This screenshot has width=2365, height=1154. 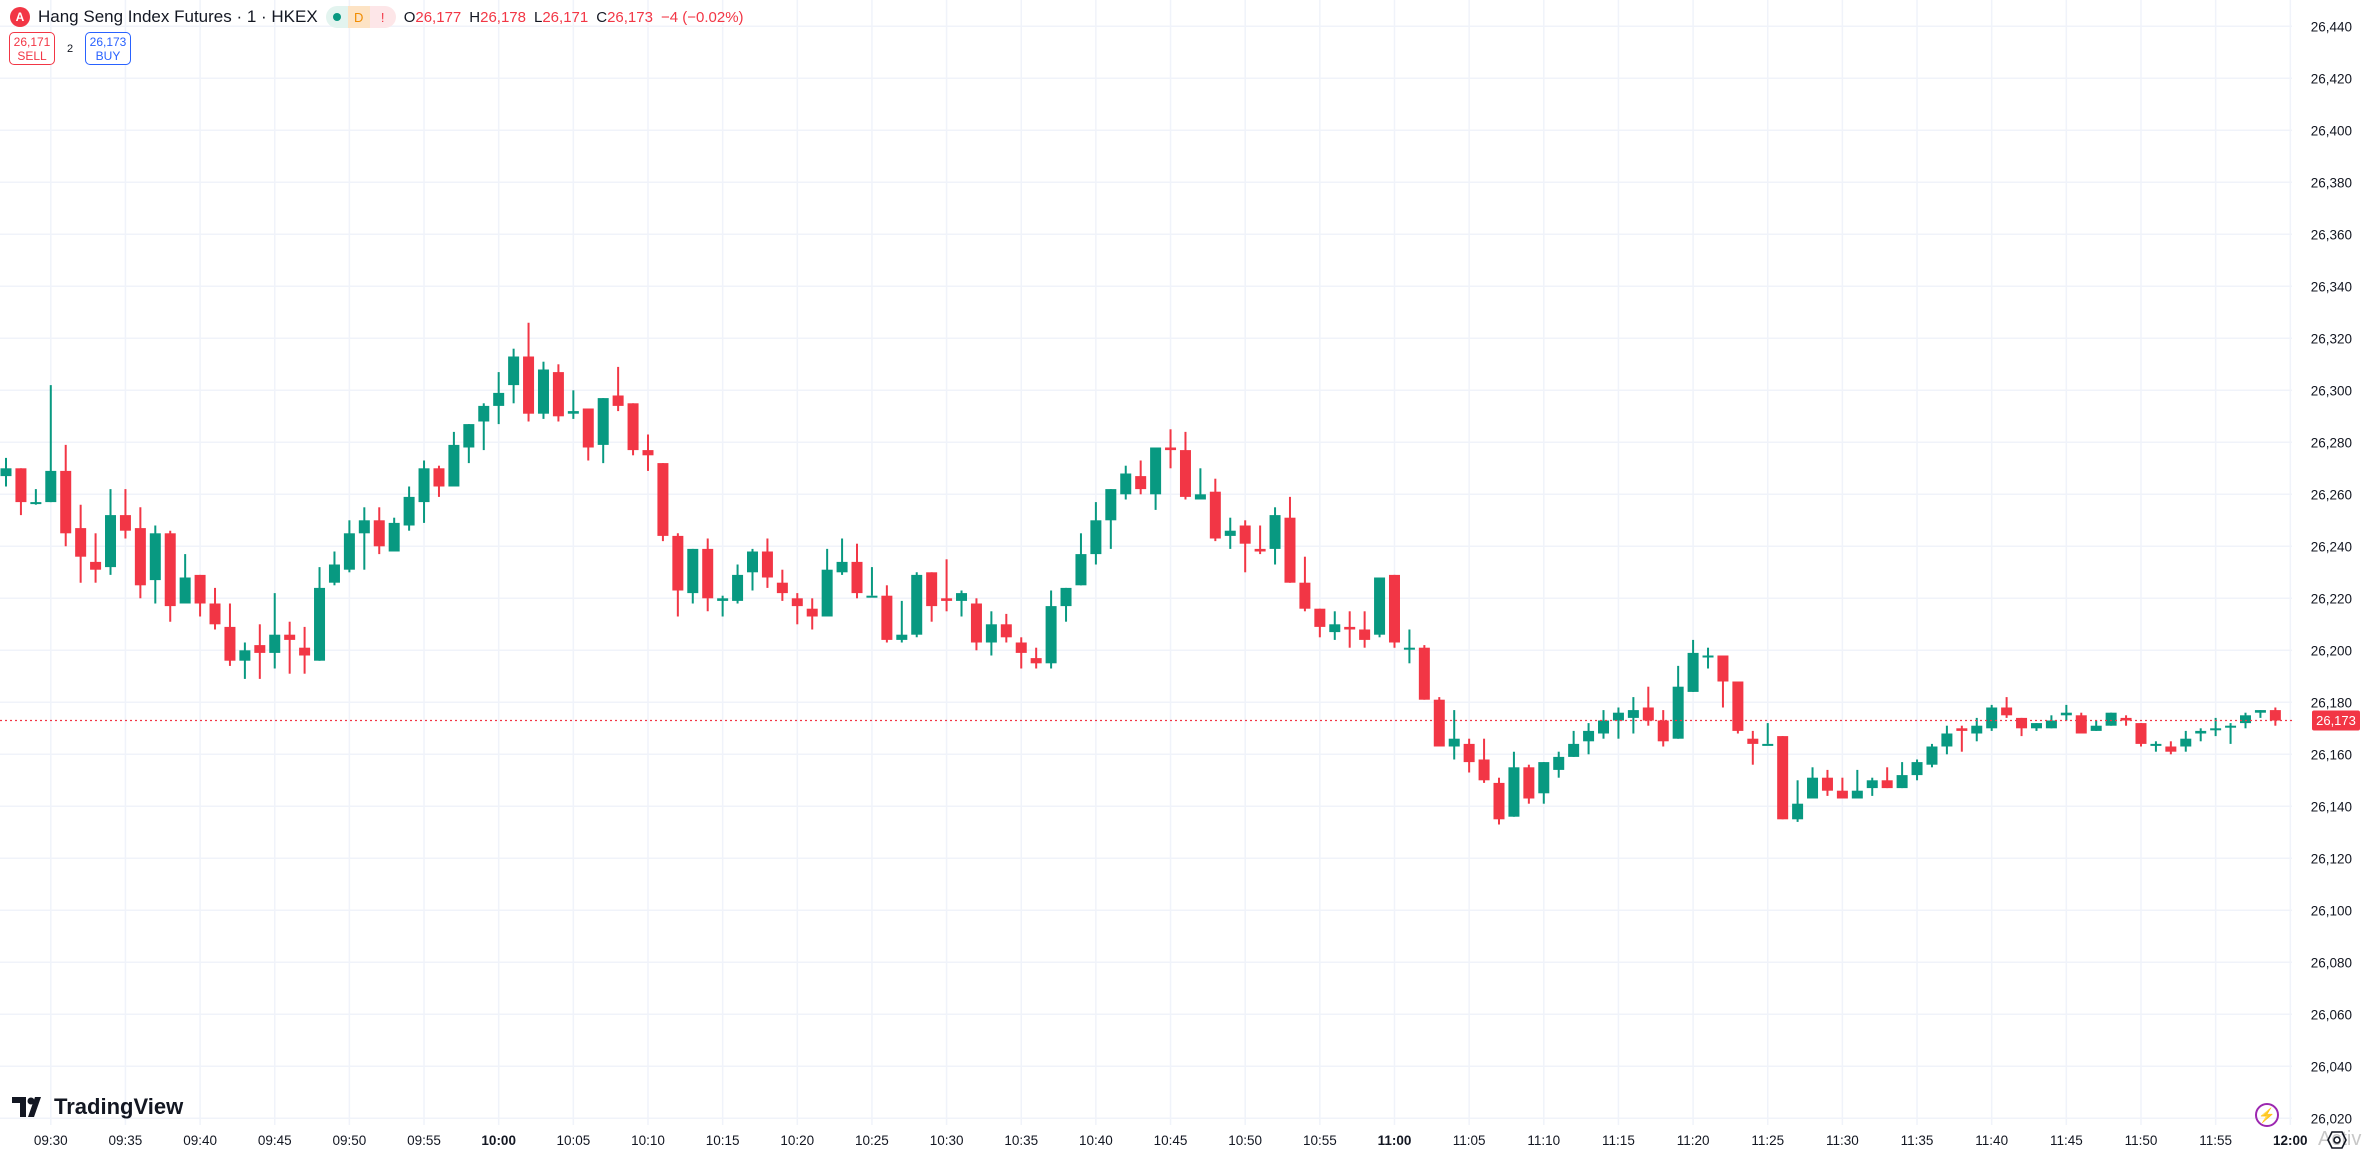 I want to click on settings-icon, so click(x=2337, y=1140).